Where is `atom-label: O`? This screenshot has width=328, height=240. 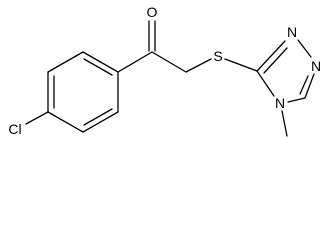
atom-label: O is located at coordinates (152, 12).